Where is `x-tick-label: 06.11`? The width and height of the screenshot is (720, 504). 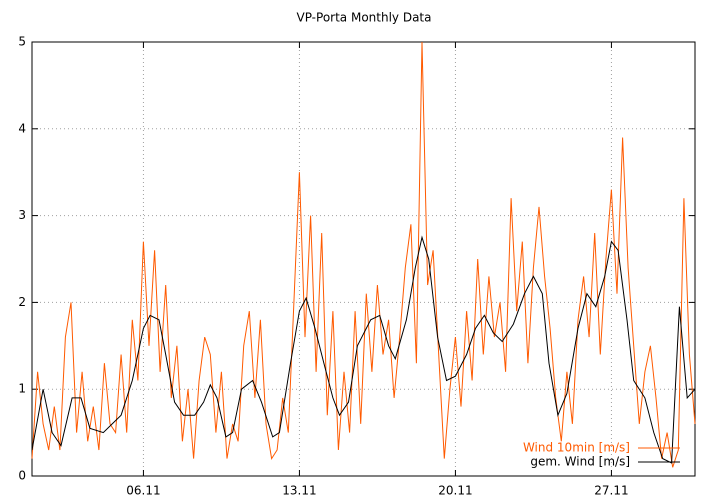 x-tick-label: 06.11 is located at coordinates (143, 491).